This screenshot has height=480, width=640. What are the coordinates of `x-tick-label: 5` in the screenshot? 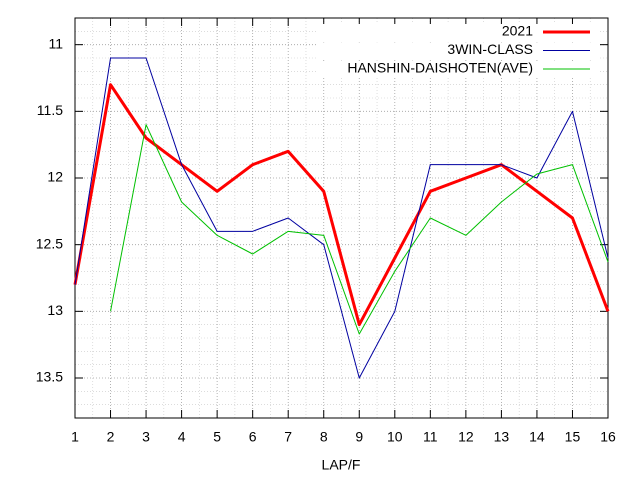 It's located at (217, 437).